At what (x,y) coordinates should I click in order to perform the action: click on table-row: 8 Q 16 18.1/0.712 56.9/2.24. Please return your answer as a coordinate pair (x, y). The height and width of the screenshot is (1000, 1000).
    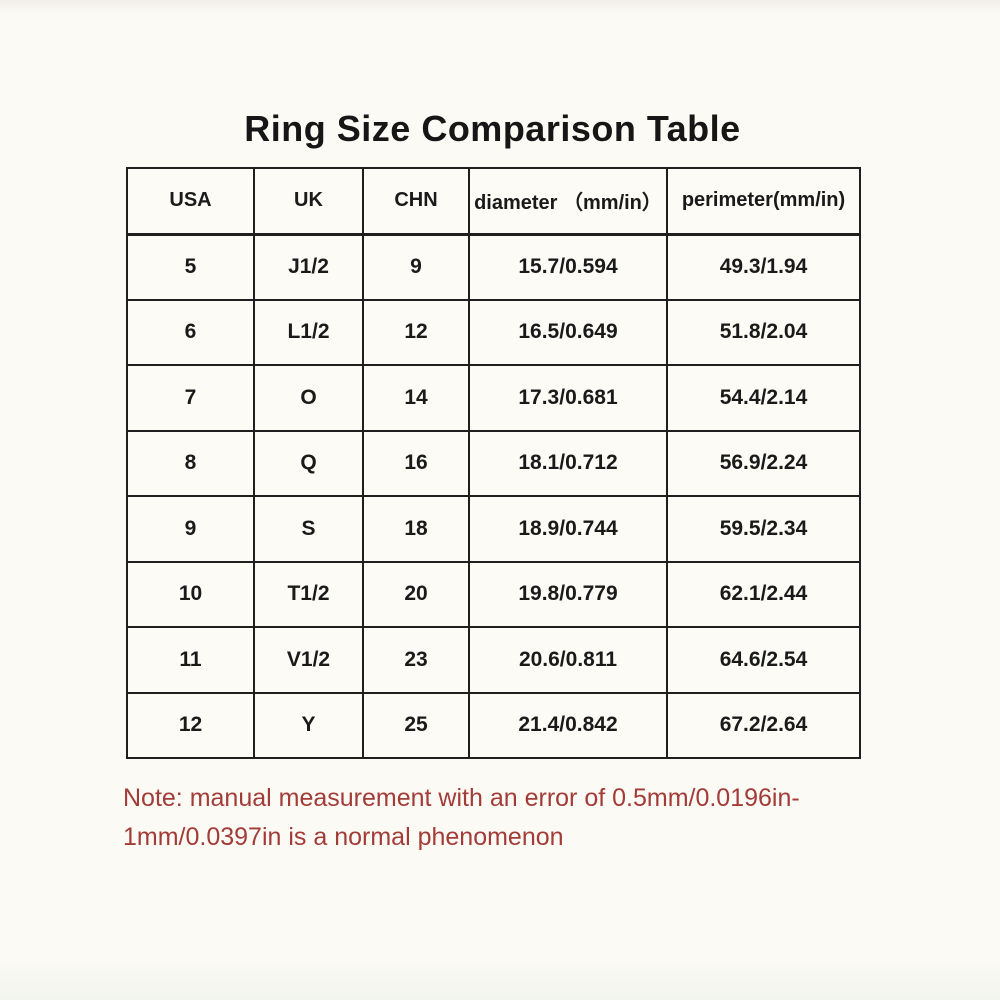
    Looking at the image, I should click on (493, 463).